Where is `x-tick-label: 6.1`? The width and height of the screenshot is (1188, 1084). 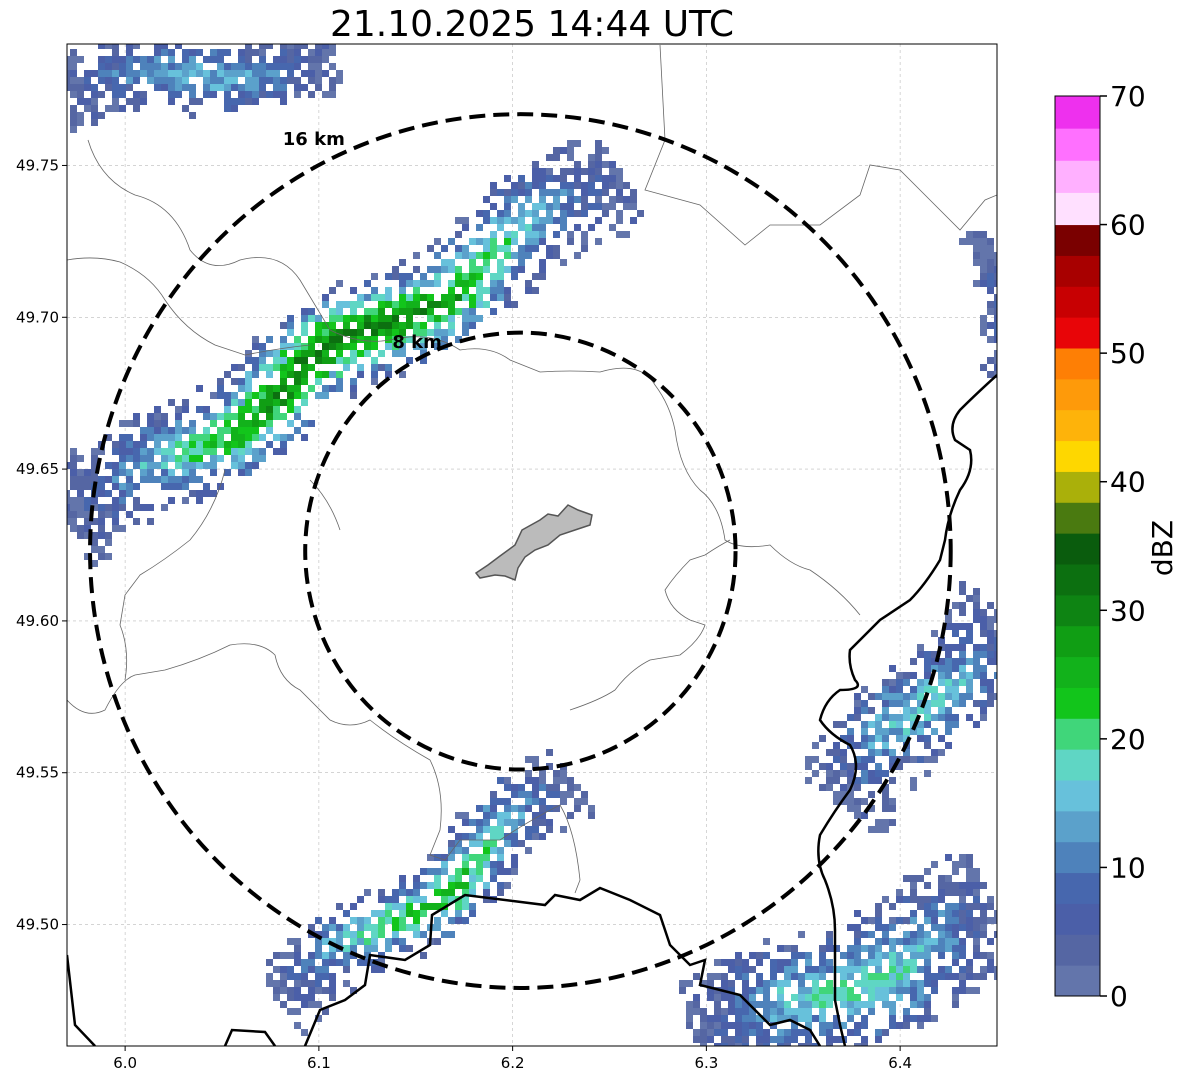
x-tick-label: 6.1 is located at coordinates (319, 1063).